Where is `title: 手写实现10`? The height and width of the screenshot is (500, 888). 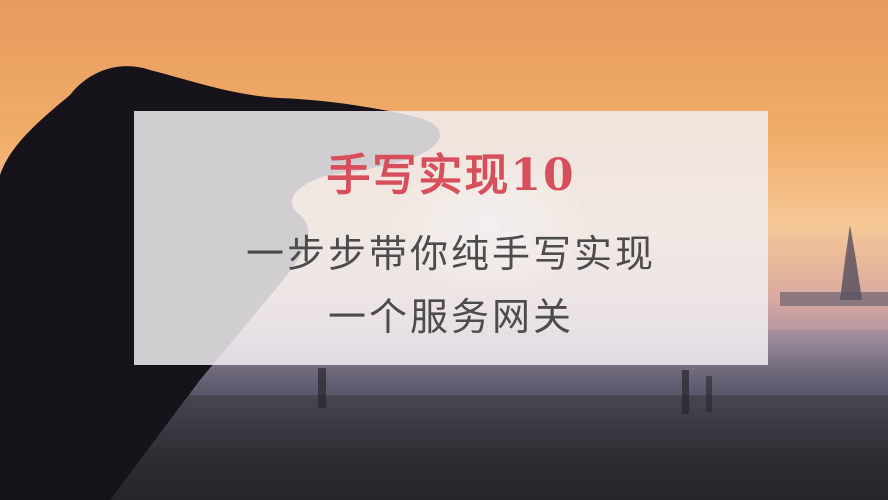 title: 手写实现10 is located at coordinates (451, 175).